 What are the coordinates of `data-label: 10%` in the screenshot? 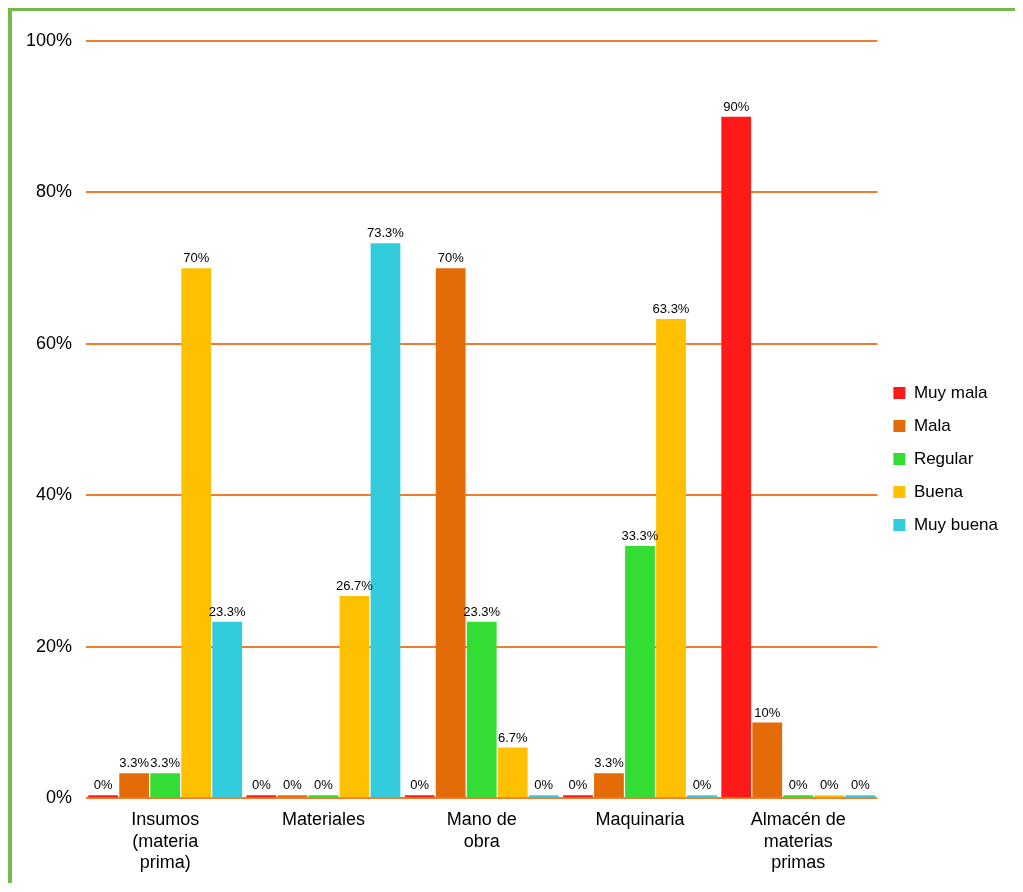 It's located at (767, 712).